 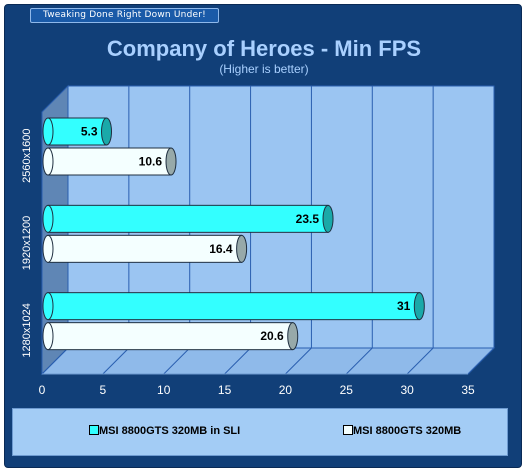 I want to click on legend-item-single: MSI 8800GTS 320MB, so click(x=402, y=431).